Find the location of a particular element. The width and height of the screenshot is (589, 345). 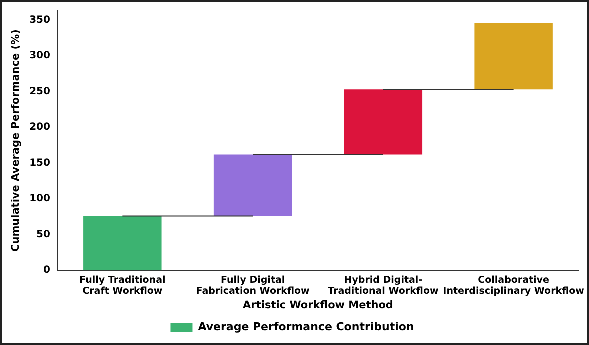

y-tick-label: 50 is located at coordinates (43, 234).